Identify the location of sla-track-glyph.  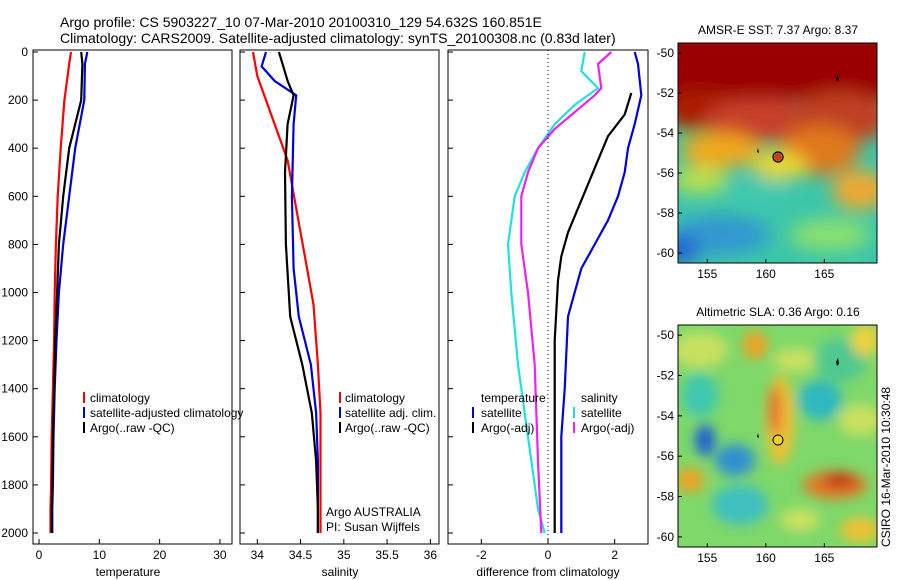
(837, 362).